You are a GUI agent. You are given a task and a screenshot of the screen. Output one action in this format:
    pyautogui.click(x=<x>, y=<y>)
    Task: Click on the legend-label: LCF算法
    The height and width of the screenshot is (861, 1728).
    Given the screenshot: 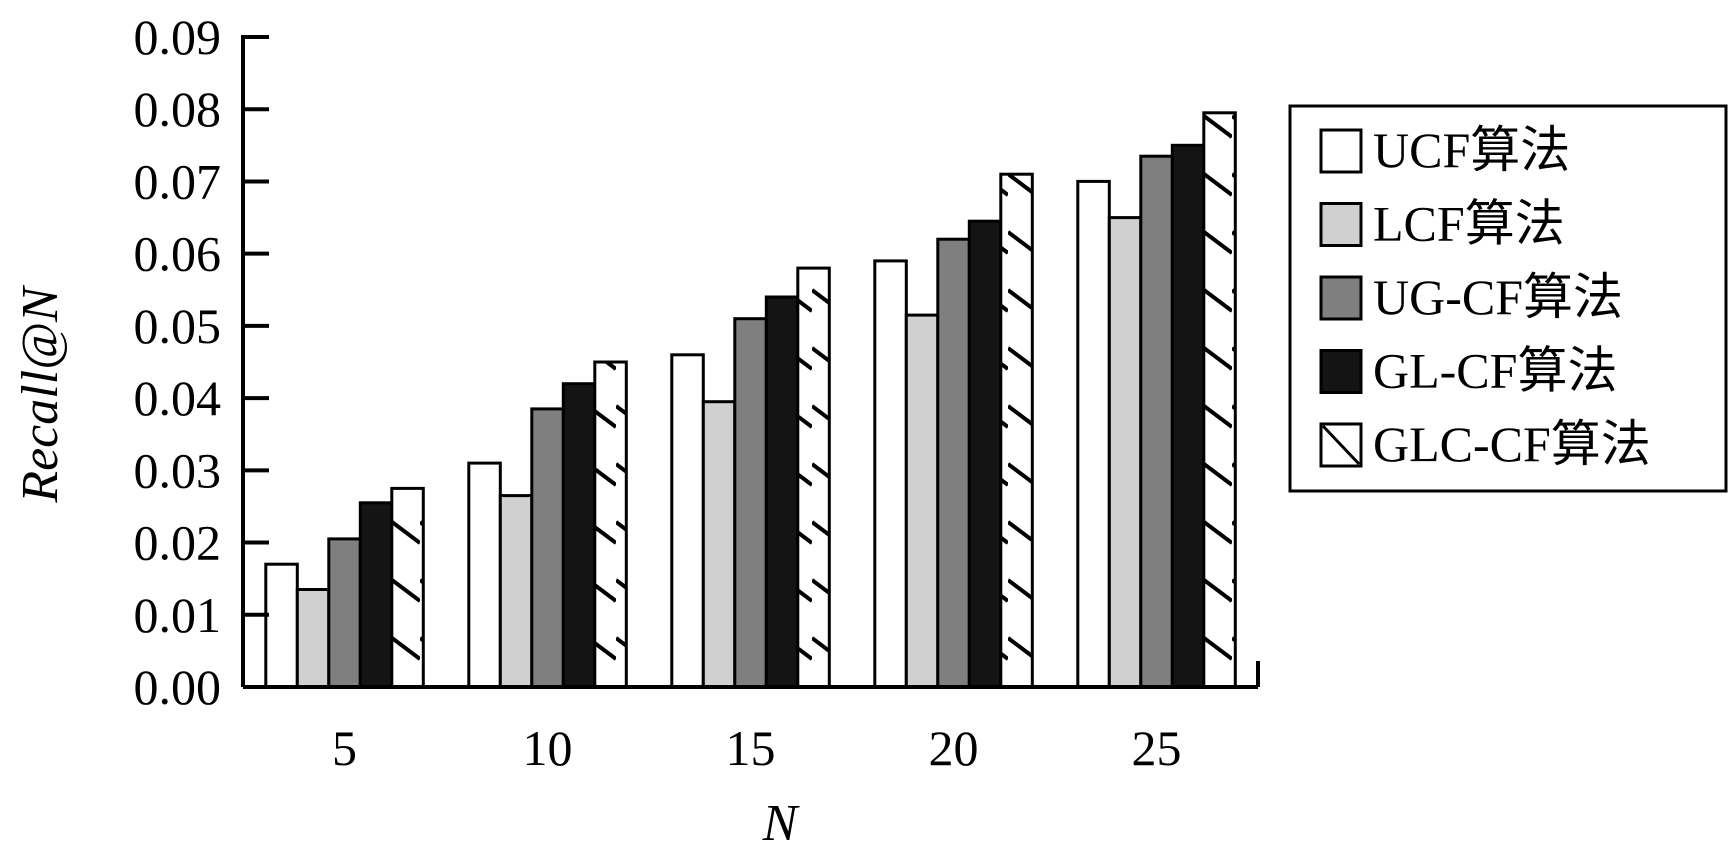 What is the action you would take?
    pyautogui.click(x=1469, y=224)
    